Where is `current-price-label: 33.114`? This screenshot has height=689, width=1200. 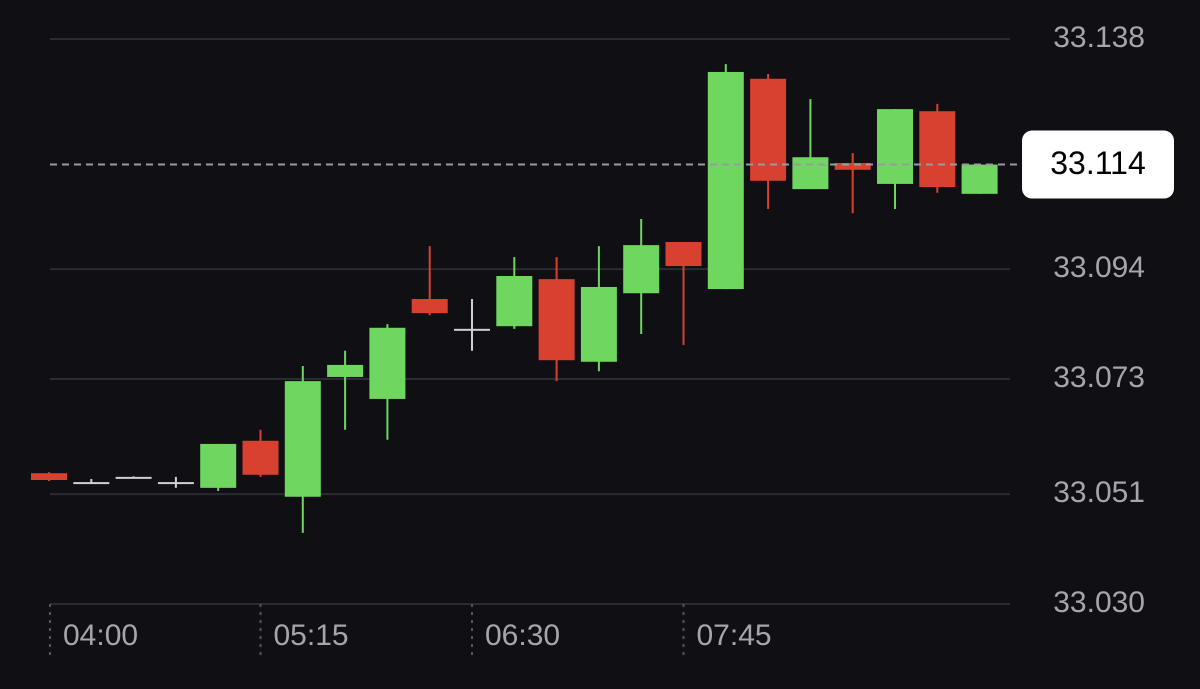
current-price-label: 33.114 is located at coordinates (1098, 163).